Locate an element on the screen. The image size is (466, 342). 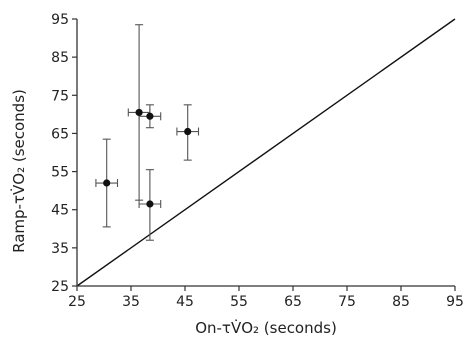
y-tick-label: 75 is located at coordinates (60, 96).